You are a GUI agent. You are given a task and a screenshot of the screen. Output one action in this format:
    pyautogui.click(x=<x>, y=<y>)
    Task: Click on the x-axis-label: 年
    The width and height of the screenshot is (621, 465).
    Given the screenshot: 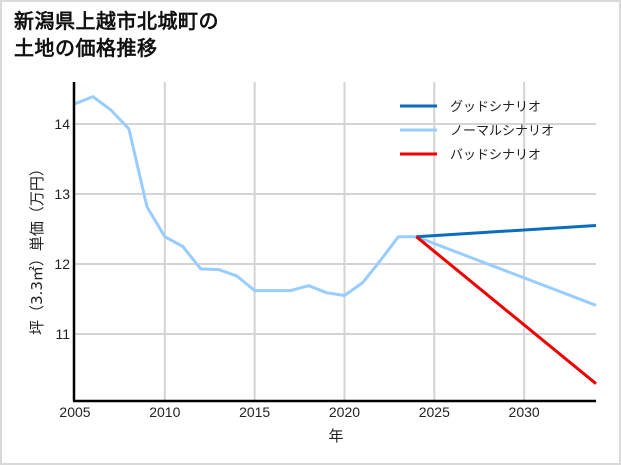 What is the action you would take?
    pyautogui.click(x=335, y=436)
    